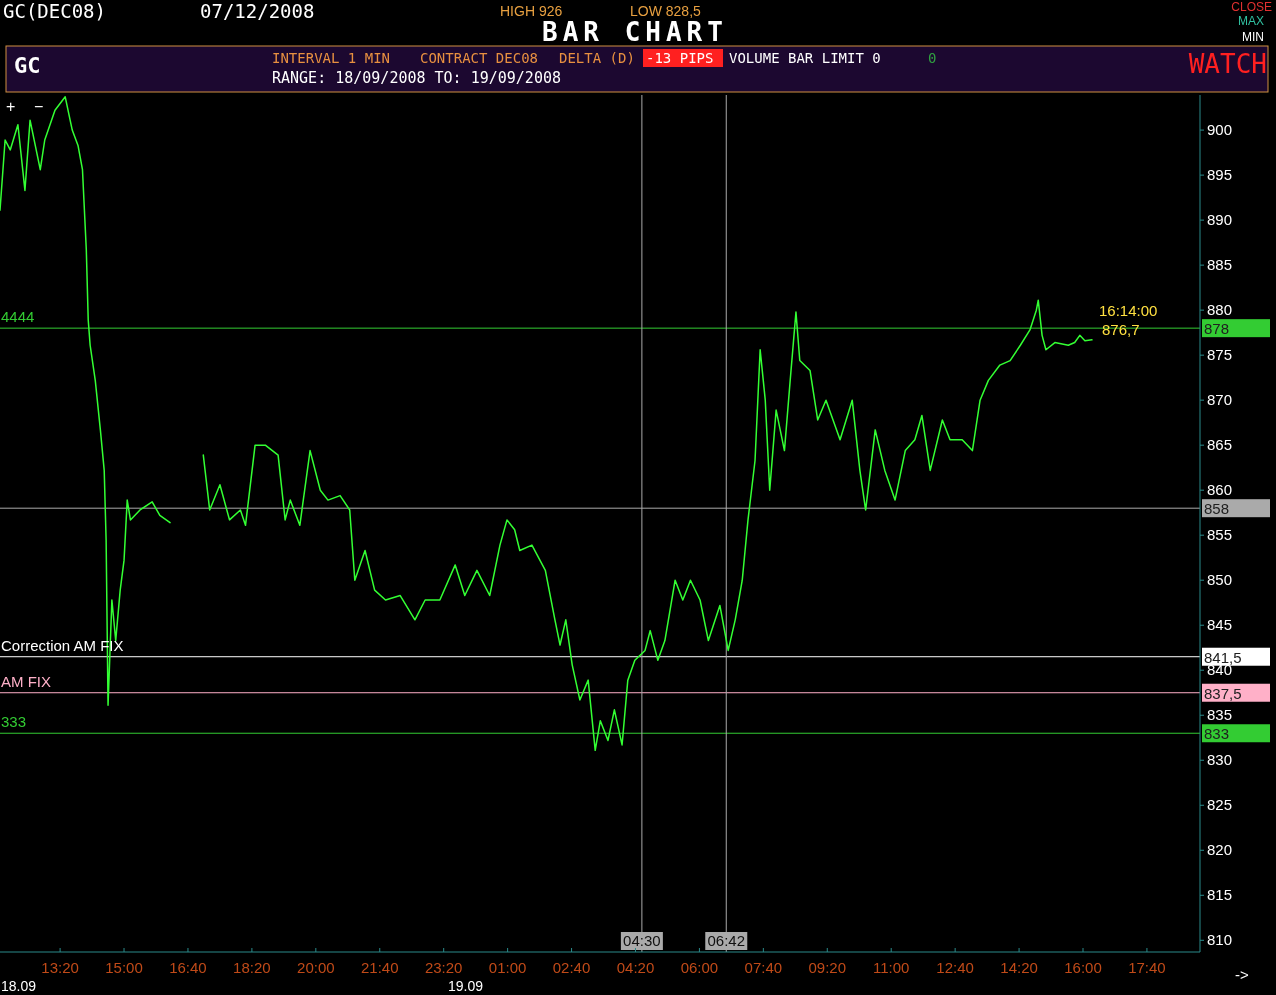  I want to click on x-tick-label: 17:40, so click(1147, 967).